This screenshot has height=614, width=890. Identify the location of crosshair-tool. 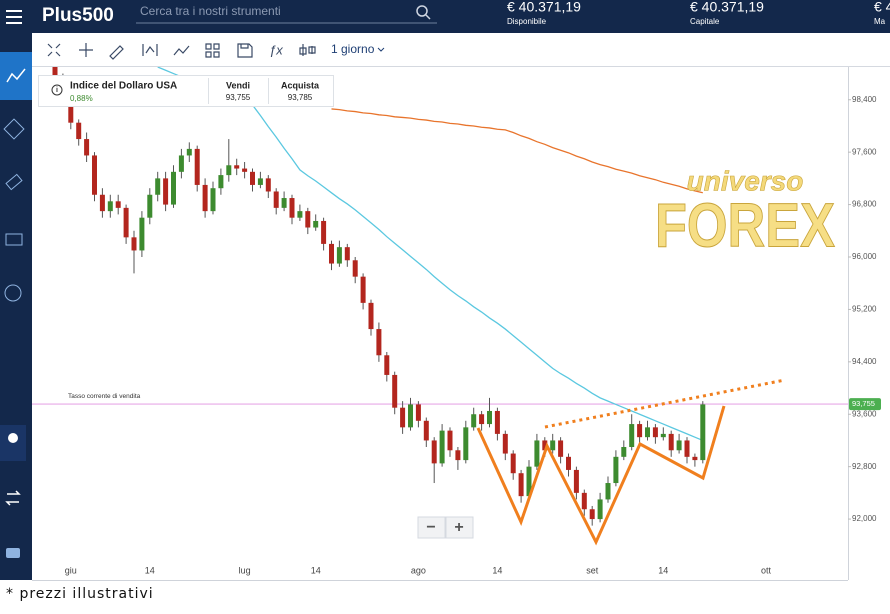
(86, 50).